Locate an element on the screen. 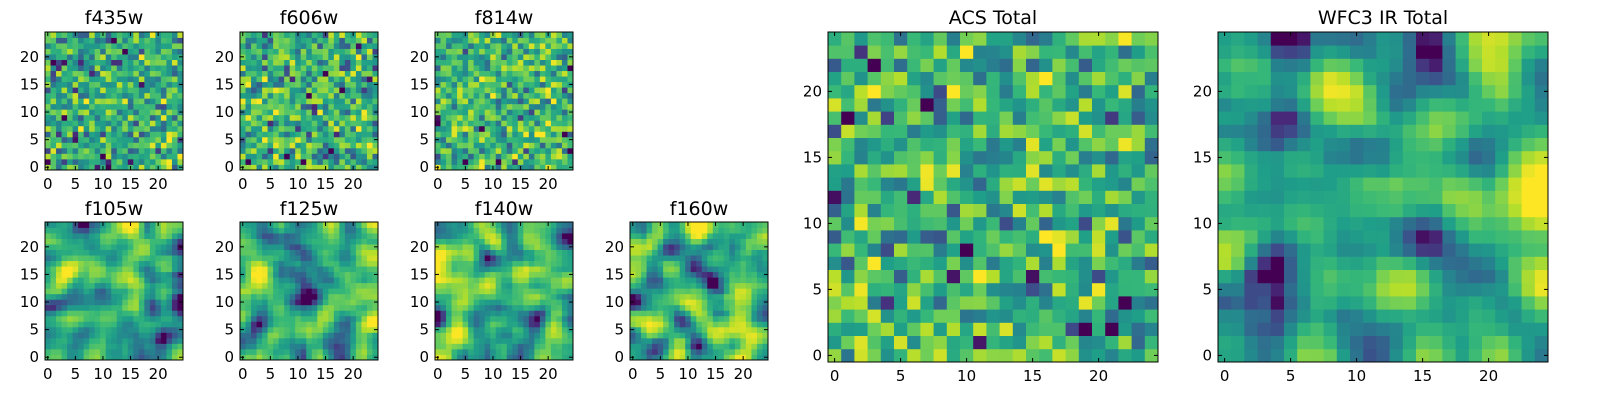 The width and height of the screenshot is (1600, 400). y-tick-label: 0 is located at coordinates (619, 357).